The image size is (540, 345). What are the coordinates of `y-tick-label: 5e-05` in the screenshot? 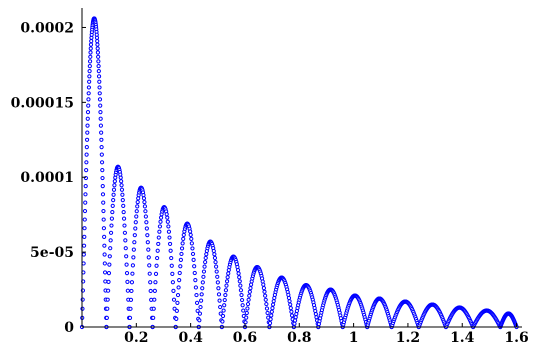 It's located at (52, 253).